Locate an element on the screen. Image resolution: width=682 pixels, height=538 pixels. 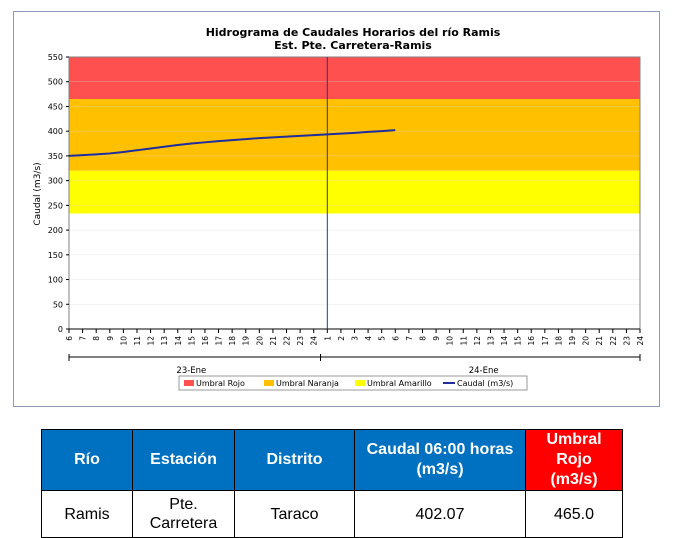
header-caudal-line1: Caudal 06:00 horas is located at coordinates (440, 449).